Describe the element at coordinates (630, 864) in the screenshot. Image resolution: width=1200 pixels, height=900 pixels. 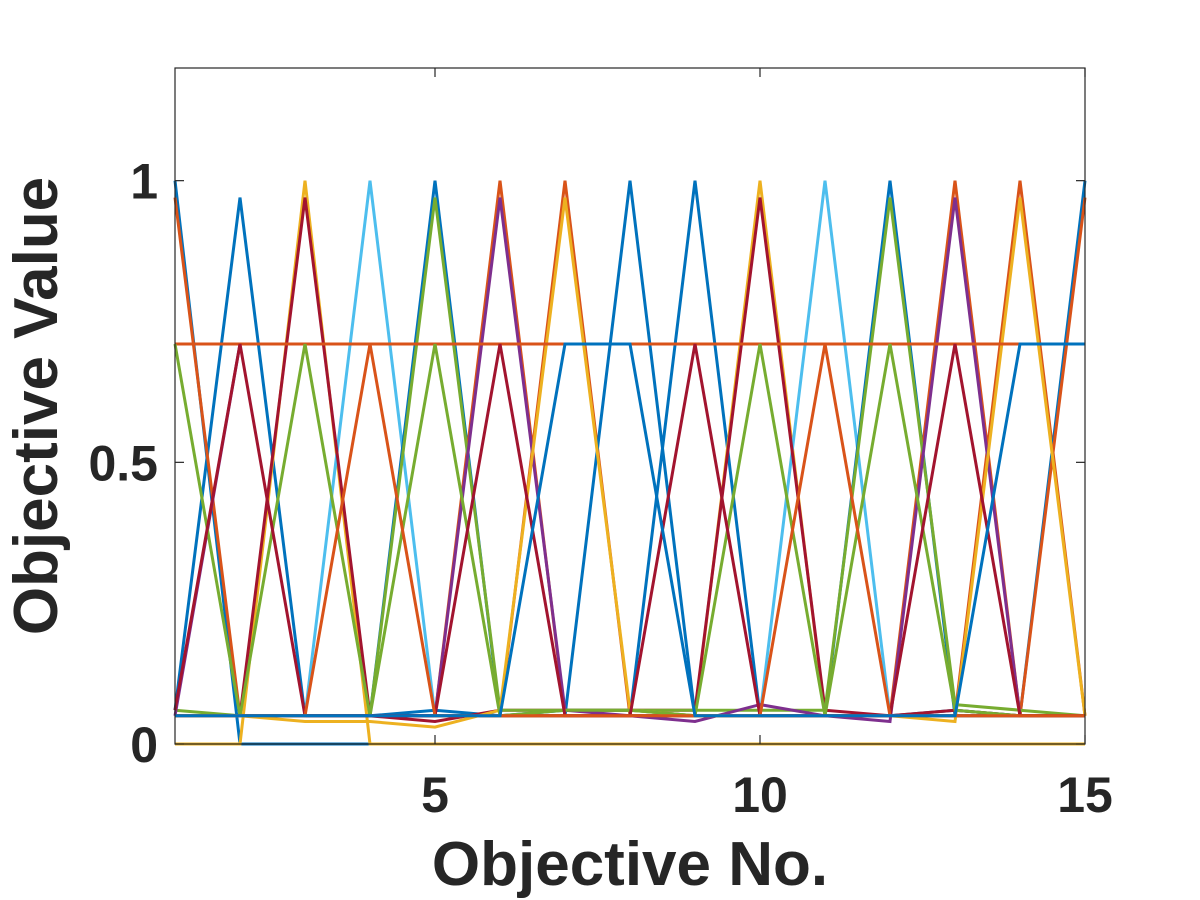
I see `x-axis-title: Objective No.` at that location.